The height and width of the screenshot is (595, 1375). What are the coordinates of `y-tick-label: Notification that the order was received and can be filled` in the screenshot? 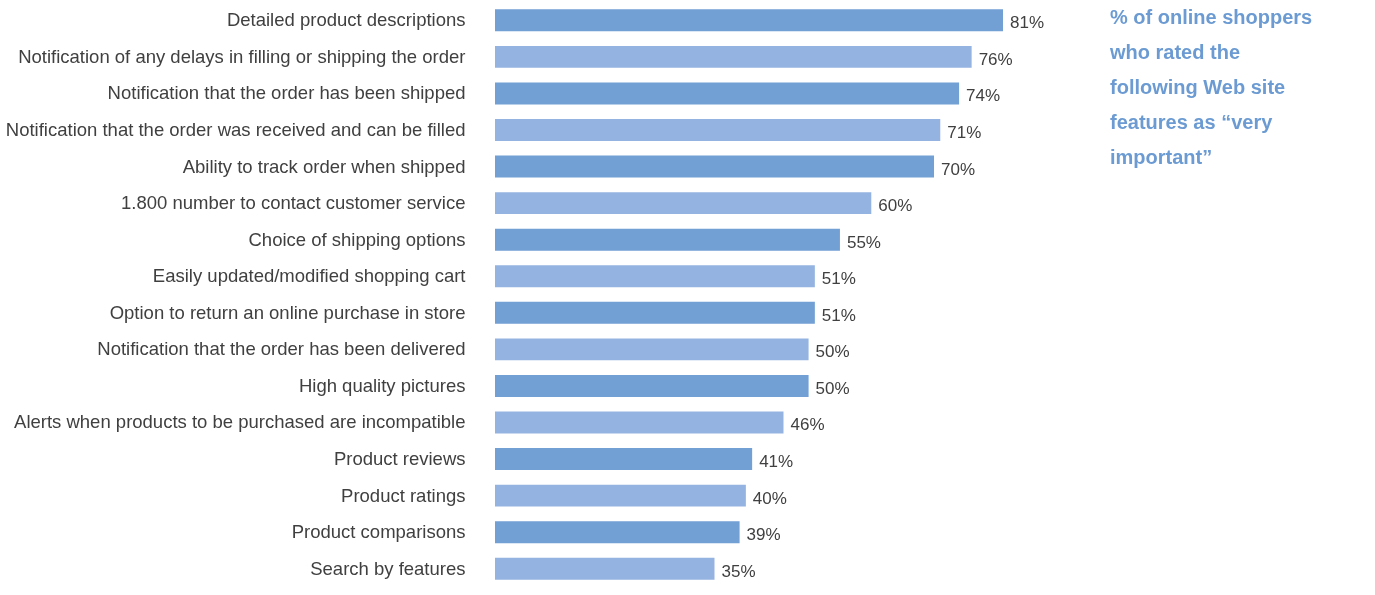 It's located at (235, 129).